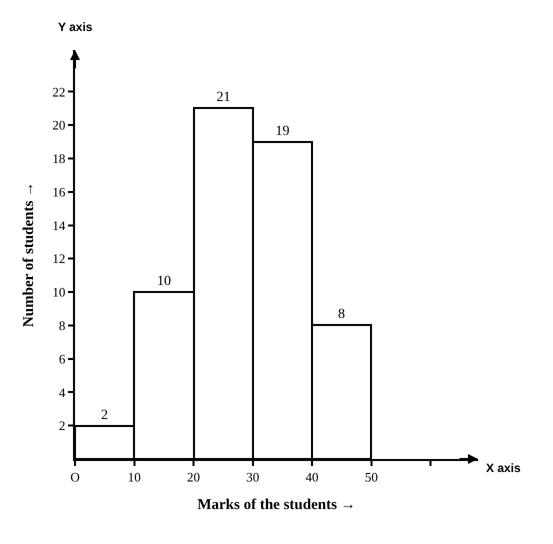 The width and height of the screenshot is (553, 544). Describe the element at coordinates (59, 225) in the screenshot. I see `y-tick-label: 14` at that location.